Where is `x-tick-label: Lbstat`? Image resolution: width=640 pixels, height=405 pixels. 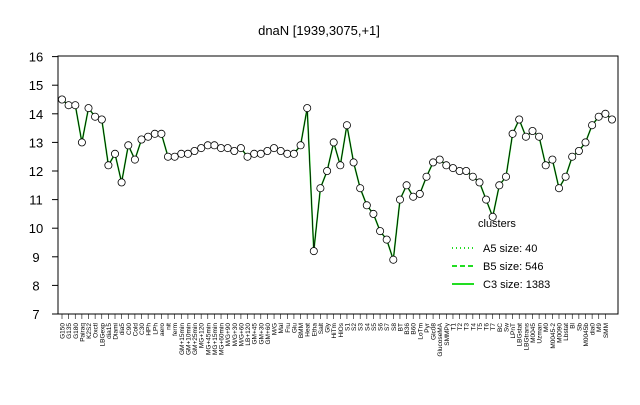
x-tick-label: Lbstat is located at coordinates (566, 332).